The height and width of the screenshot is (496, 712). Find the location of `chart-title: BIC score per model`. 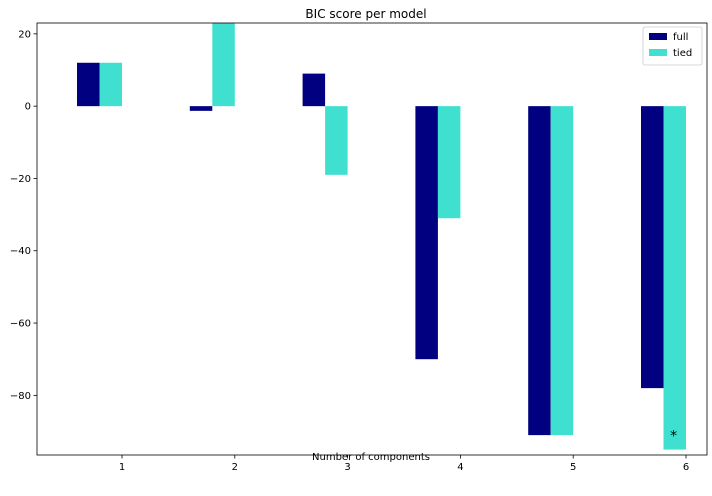

chart-title: BIC score per model is located at coordinates (365, 14).